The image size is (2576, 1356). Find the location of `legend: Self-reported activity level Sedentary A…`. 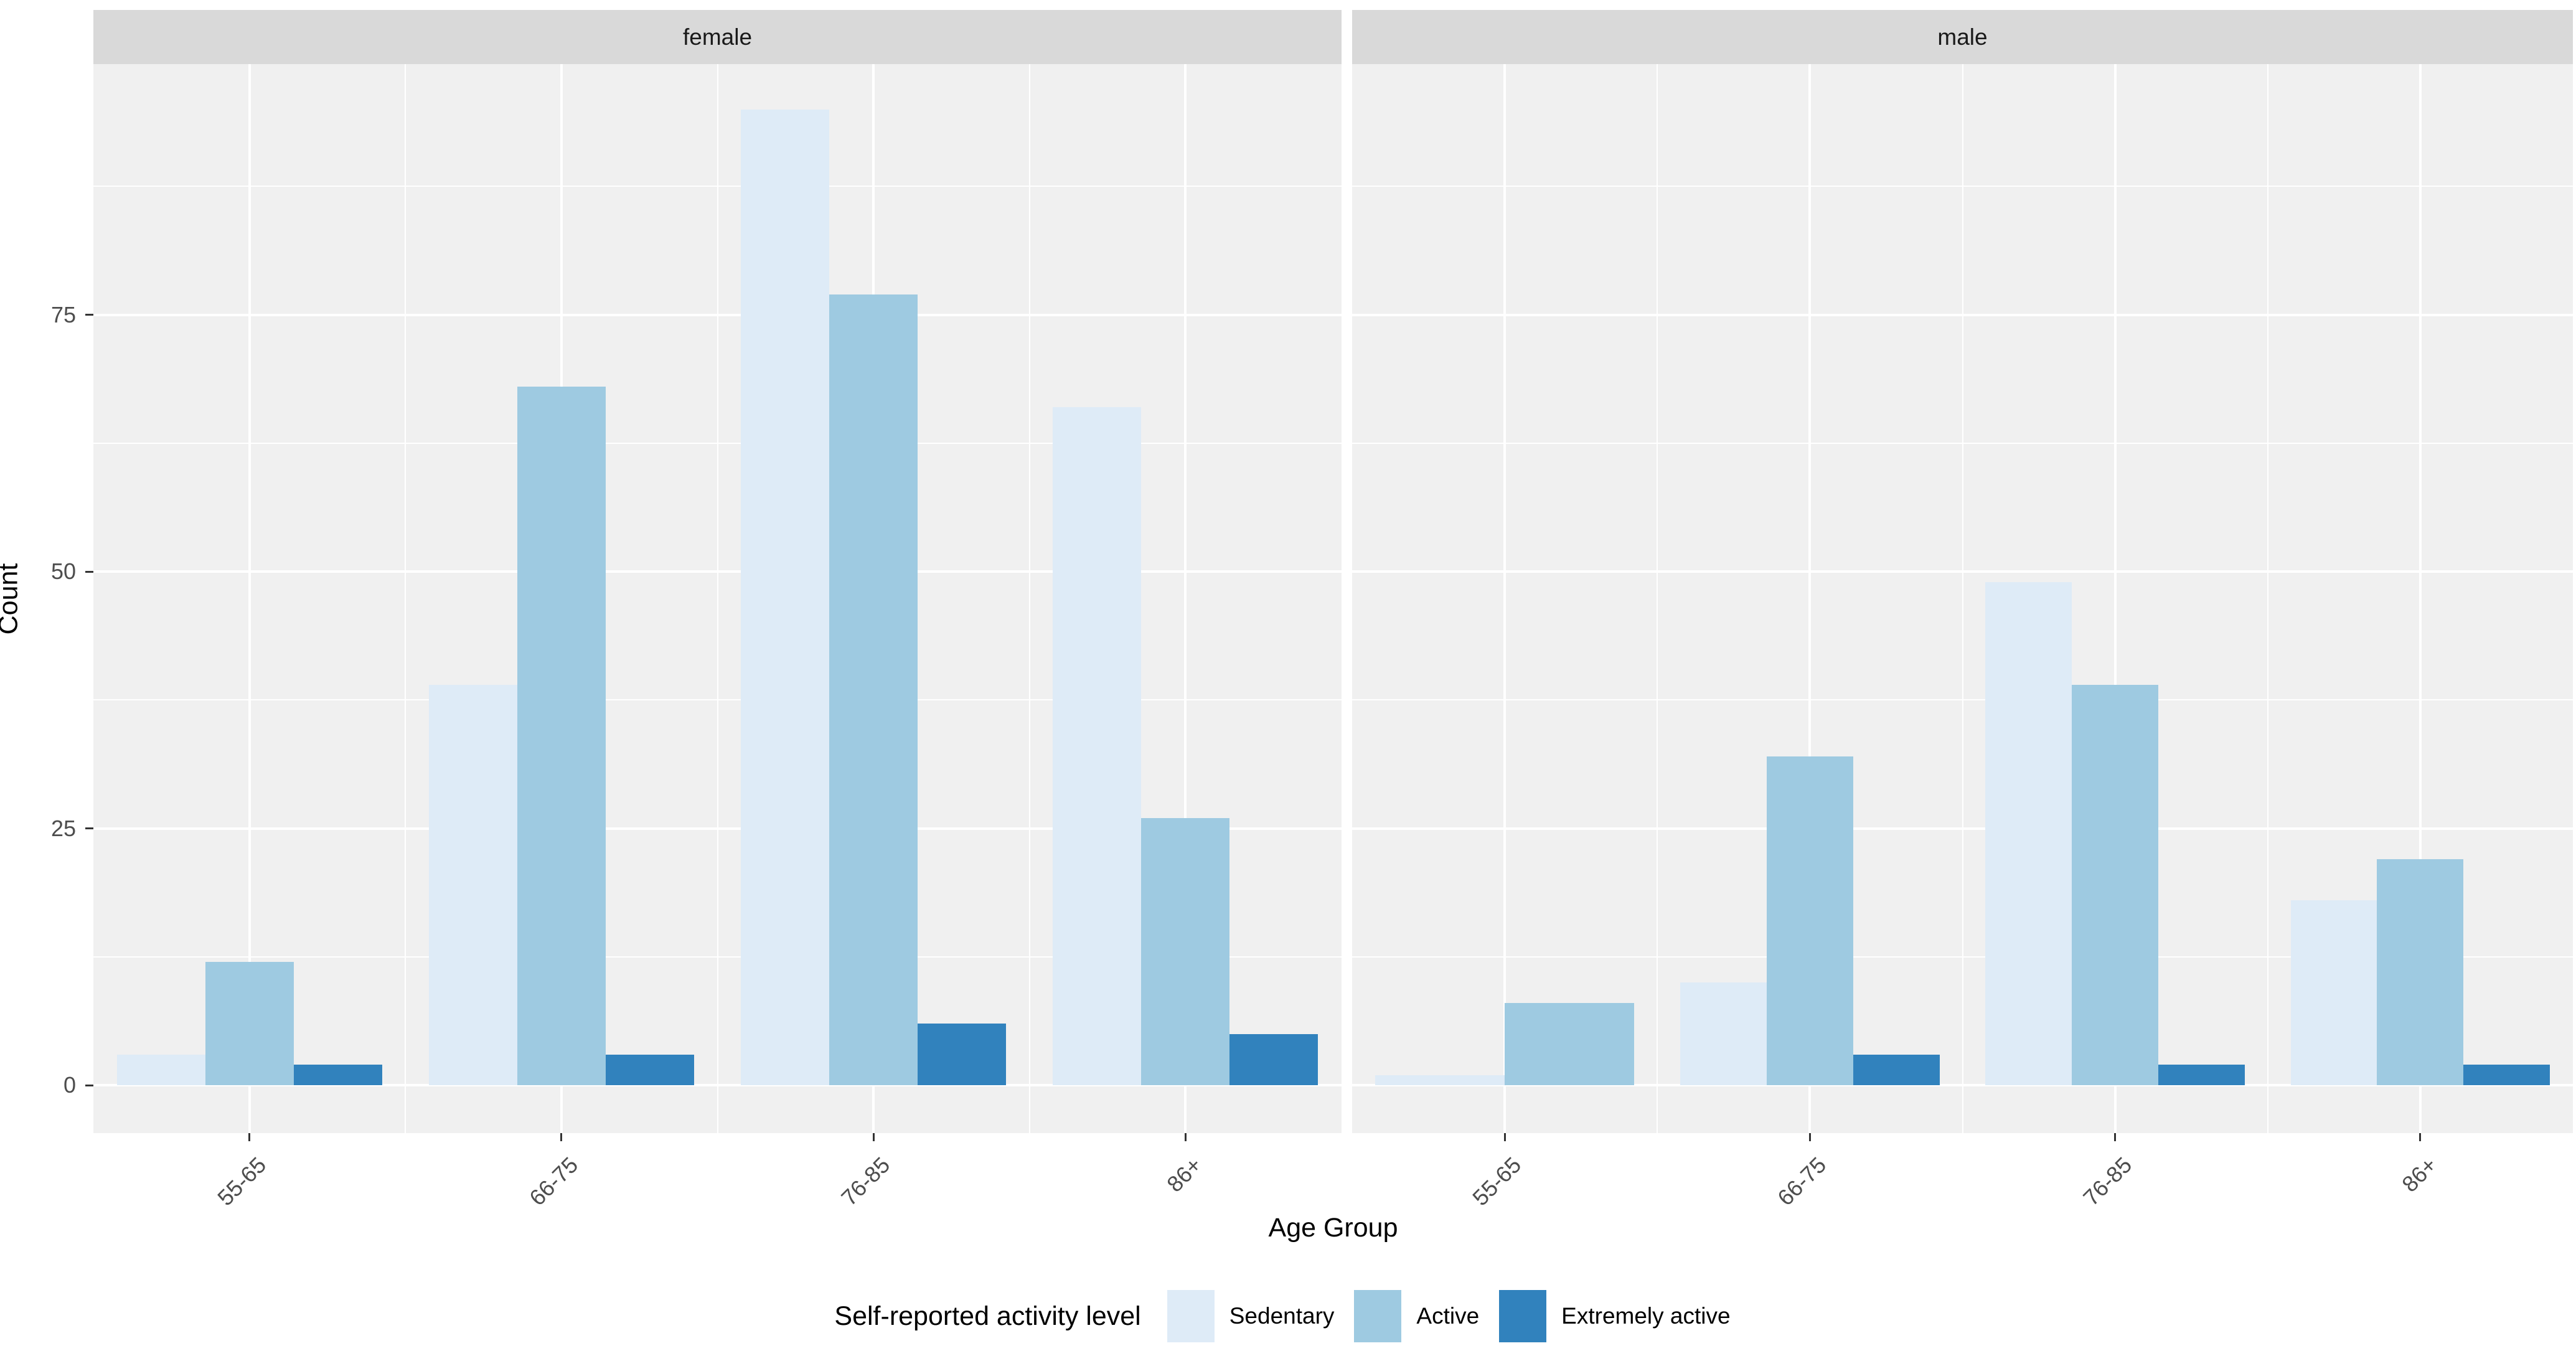

legend: Self-reported activity level Sedentary A… is located at coordinates (1288, 1316).